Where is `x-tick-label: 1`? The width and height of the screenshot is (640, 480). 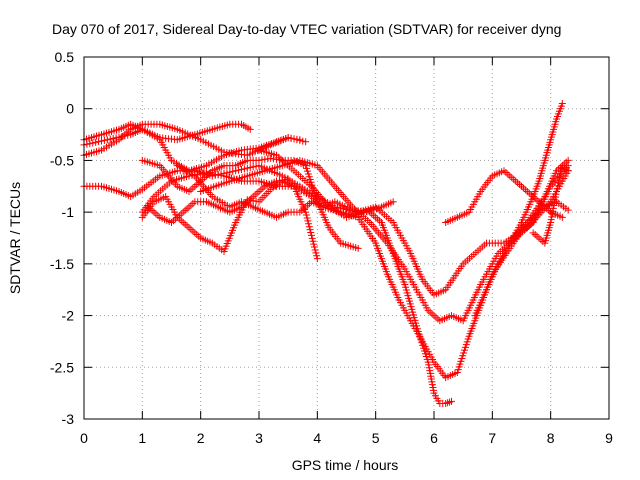
x-tick-label: 1 is located at coordinates (142, 438).